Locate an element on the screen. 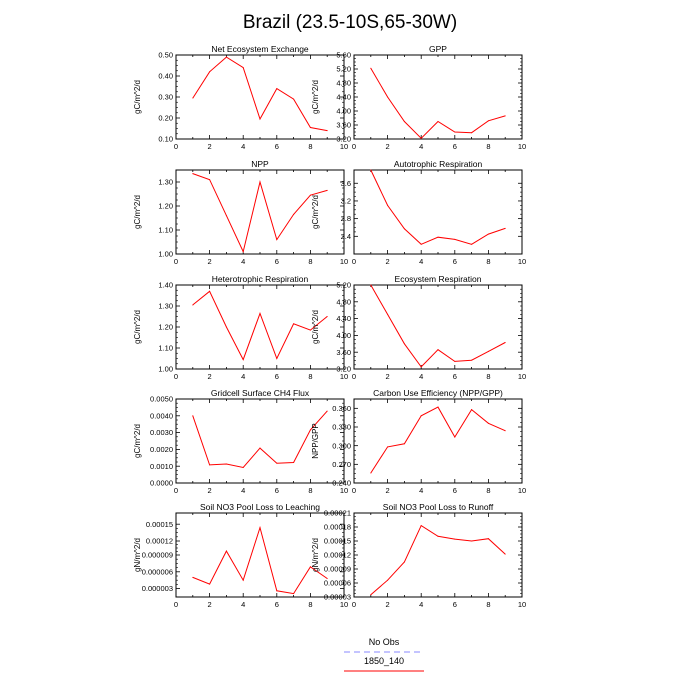 The image size is (700, 700). panel-title: Soil NO3 Pool Loss to Leaching is located at coordinates (260, 507).